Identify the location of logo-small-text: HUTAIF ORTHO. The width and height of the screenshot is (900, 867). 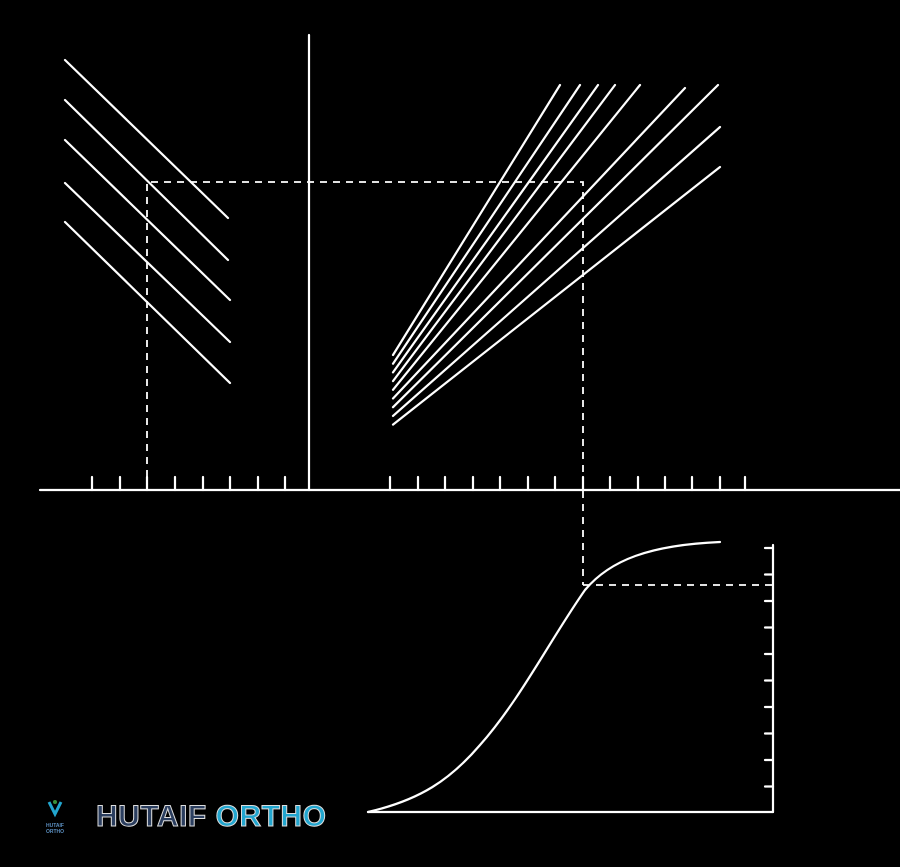
(55, 829).